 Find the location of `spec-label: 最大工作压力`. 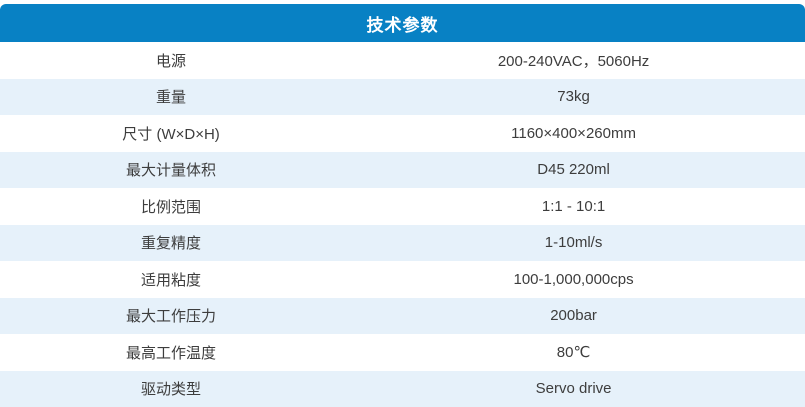

spec-label: 最大工作压力 is located at coordinates (171, 317).